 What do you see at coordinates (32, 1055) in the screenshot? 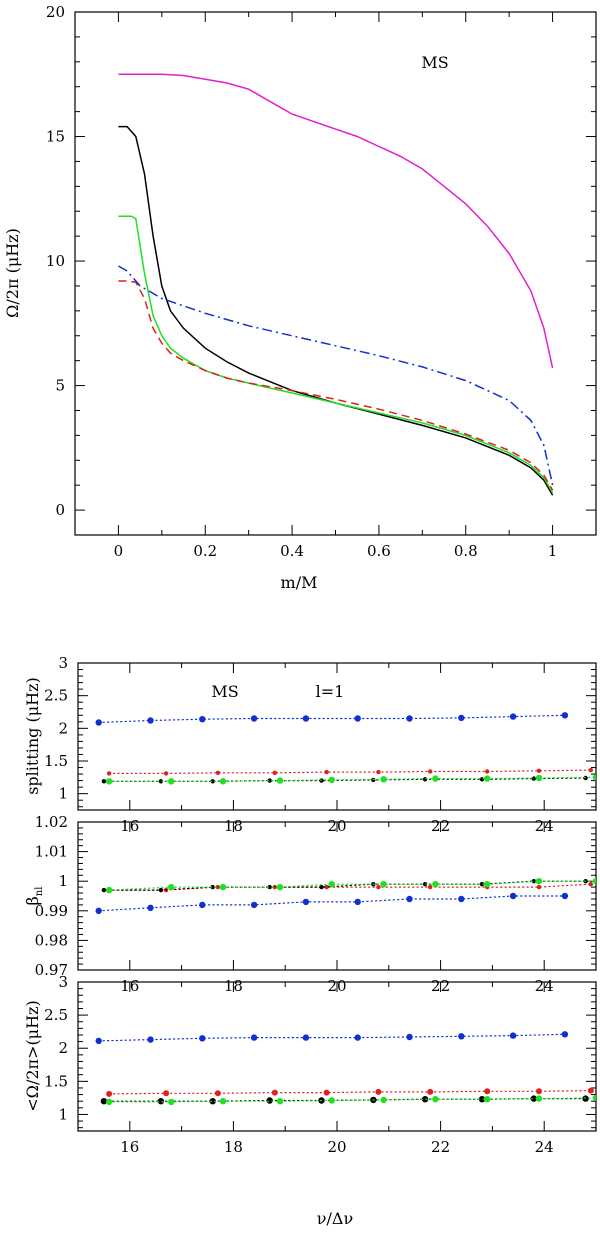
I see `y-axis-label: <Ω/2π>(μHz)` at bounding box center [32, 1055].